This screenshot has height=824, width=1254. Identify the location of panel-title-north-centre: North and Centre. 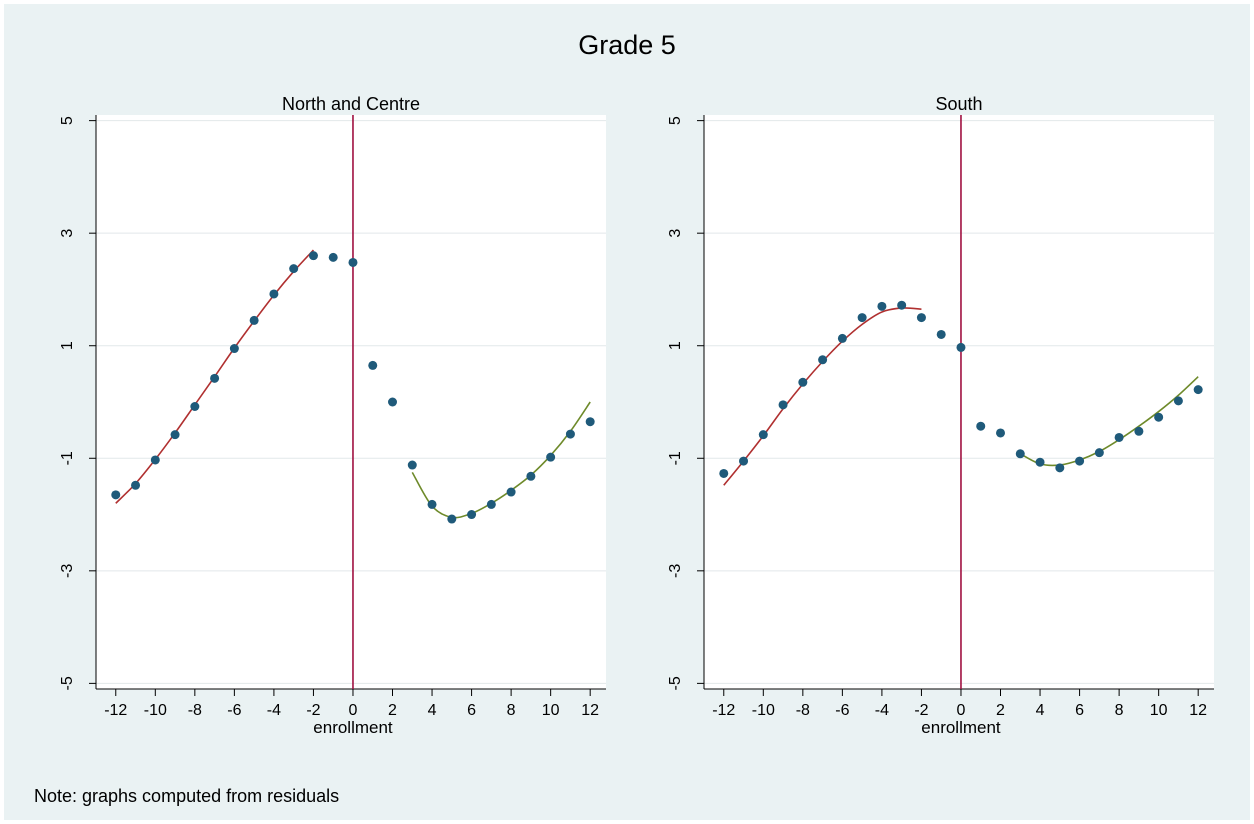
(351, 104).